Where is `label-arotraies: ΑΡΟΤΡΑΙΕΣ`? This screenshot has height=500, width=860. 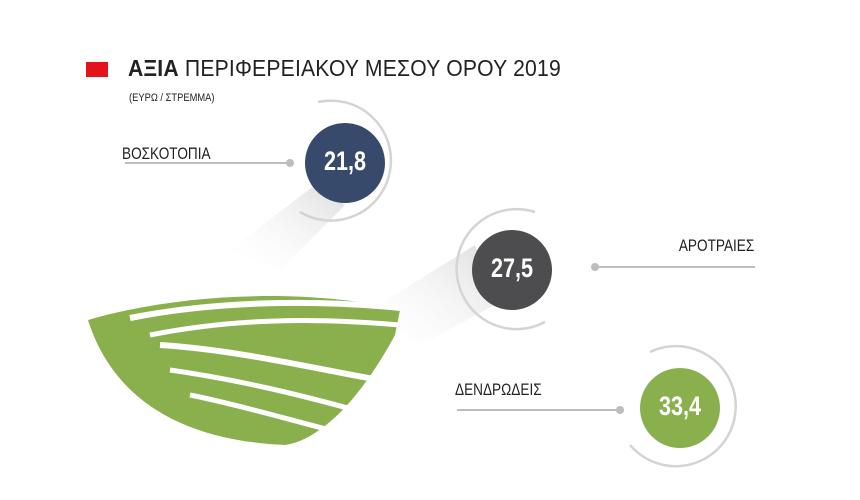 label-arotraies: ΑΡΟΤΡΑΙΕΣ is located at coordinates (716, 245).